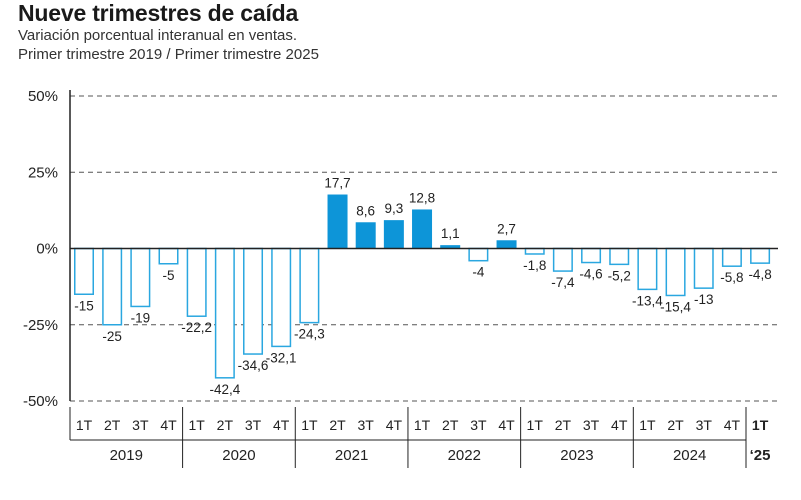  What do you see at coordinates (506, 228) in the screenshot?
I see `data-label: 2,7` at bounding box center [506, 228].